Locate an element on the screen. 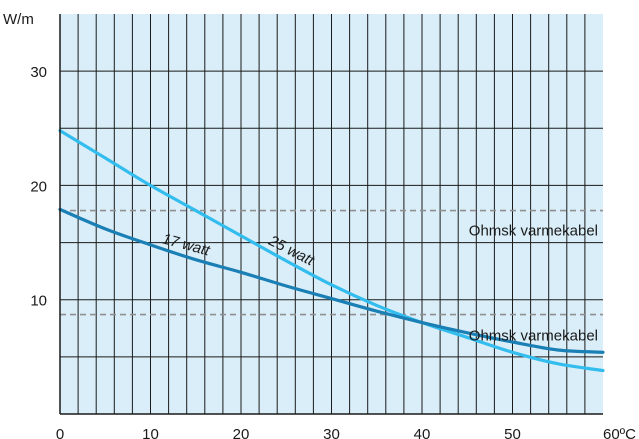 Image resolution: width=639 pixels, height=439 pixels. y-tick-label: 30 is located at coordinates (38, 72).